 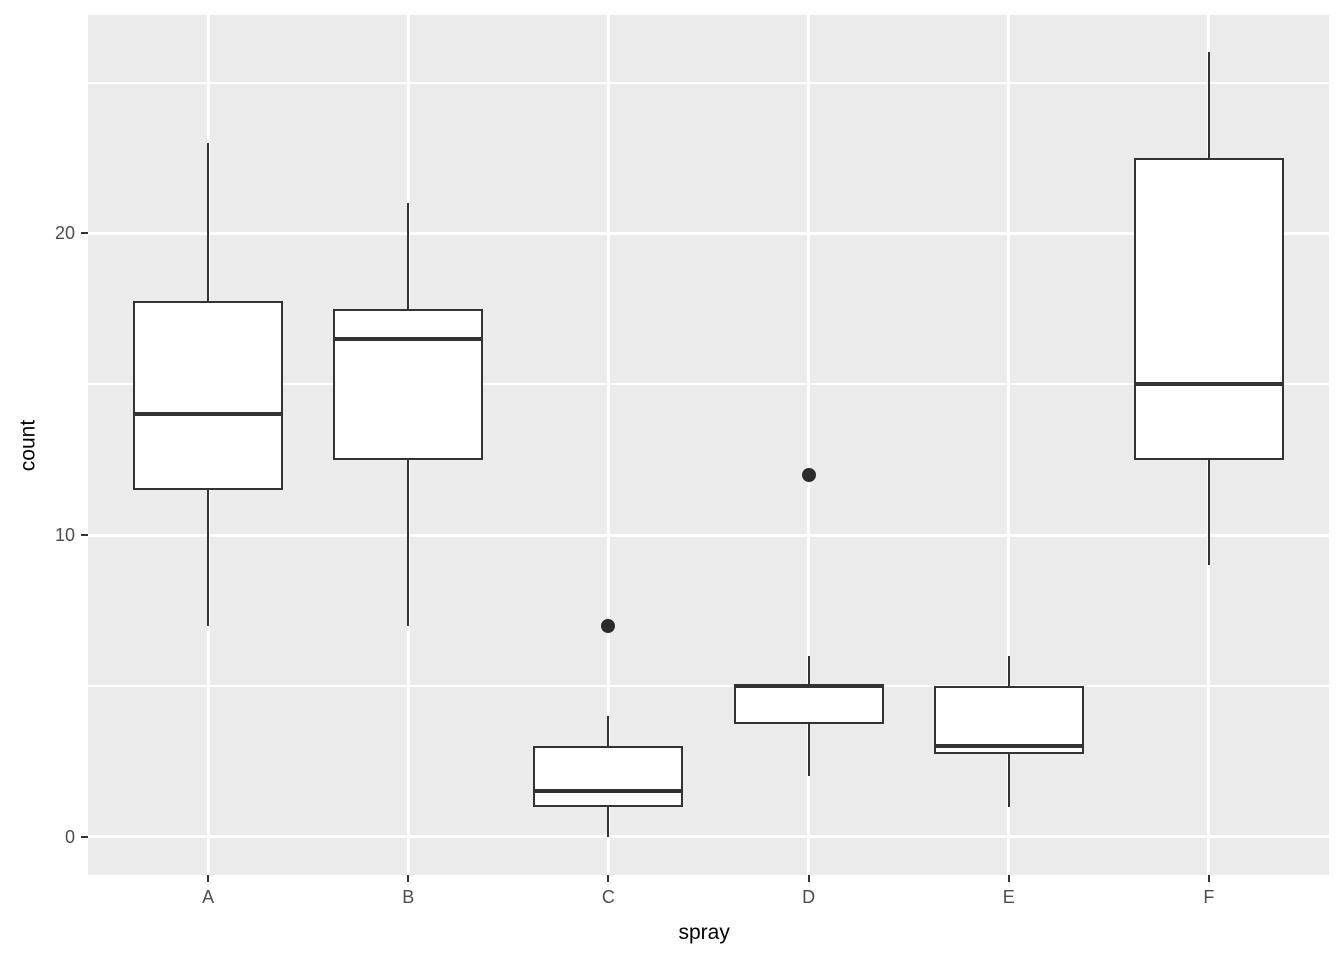 What do you see at coordinates (809, 897) in the screenshot?
I see `x-tick-label-D: D` at bounding box center [809, 897].